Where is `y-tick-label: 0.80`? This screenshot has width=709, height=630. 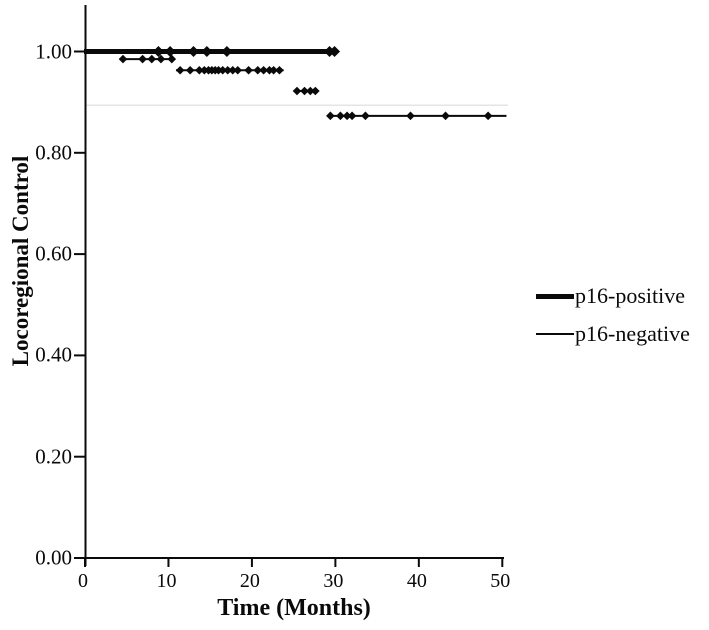
y-tick-label: 0.80 is located at coordinates (53, 152).